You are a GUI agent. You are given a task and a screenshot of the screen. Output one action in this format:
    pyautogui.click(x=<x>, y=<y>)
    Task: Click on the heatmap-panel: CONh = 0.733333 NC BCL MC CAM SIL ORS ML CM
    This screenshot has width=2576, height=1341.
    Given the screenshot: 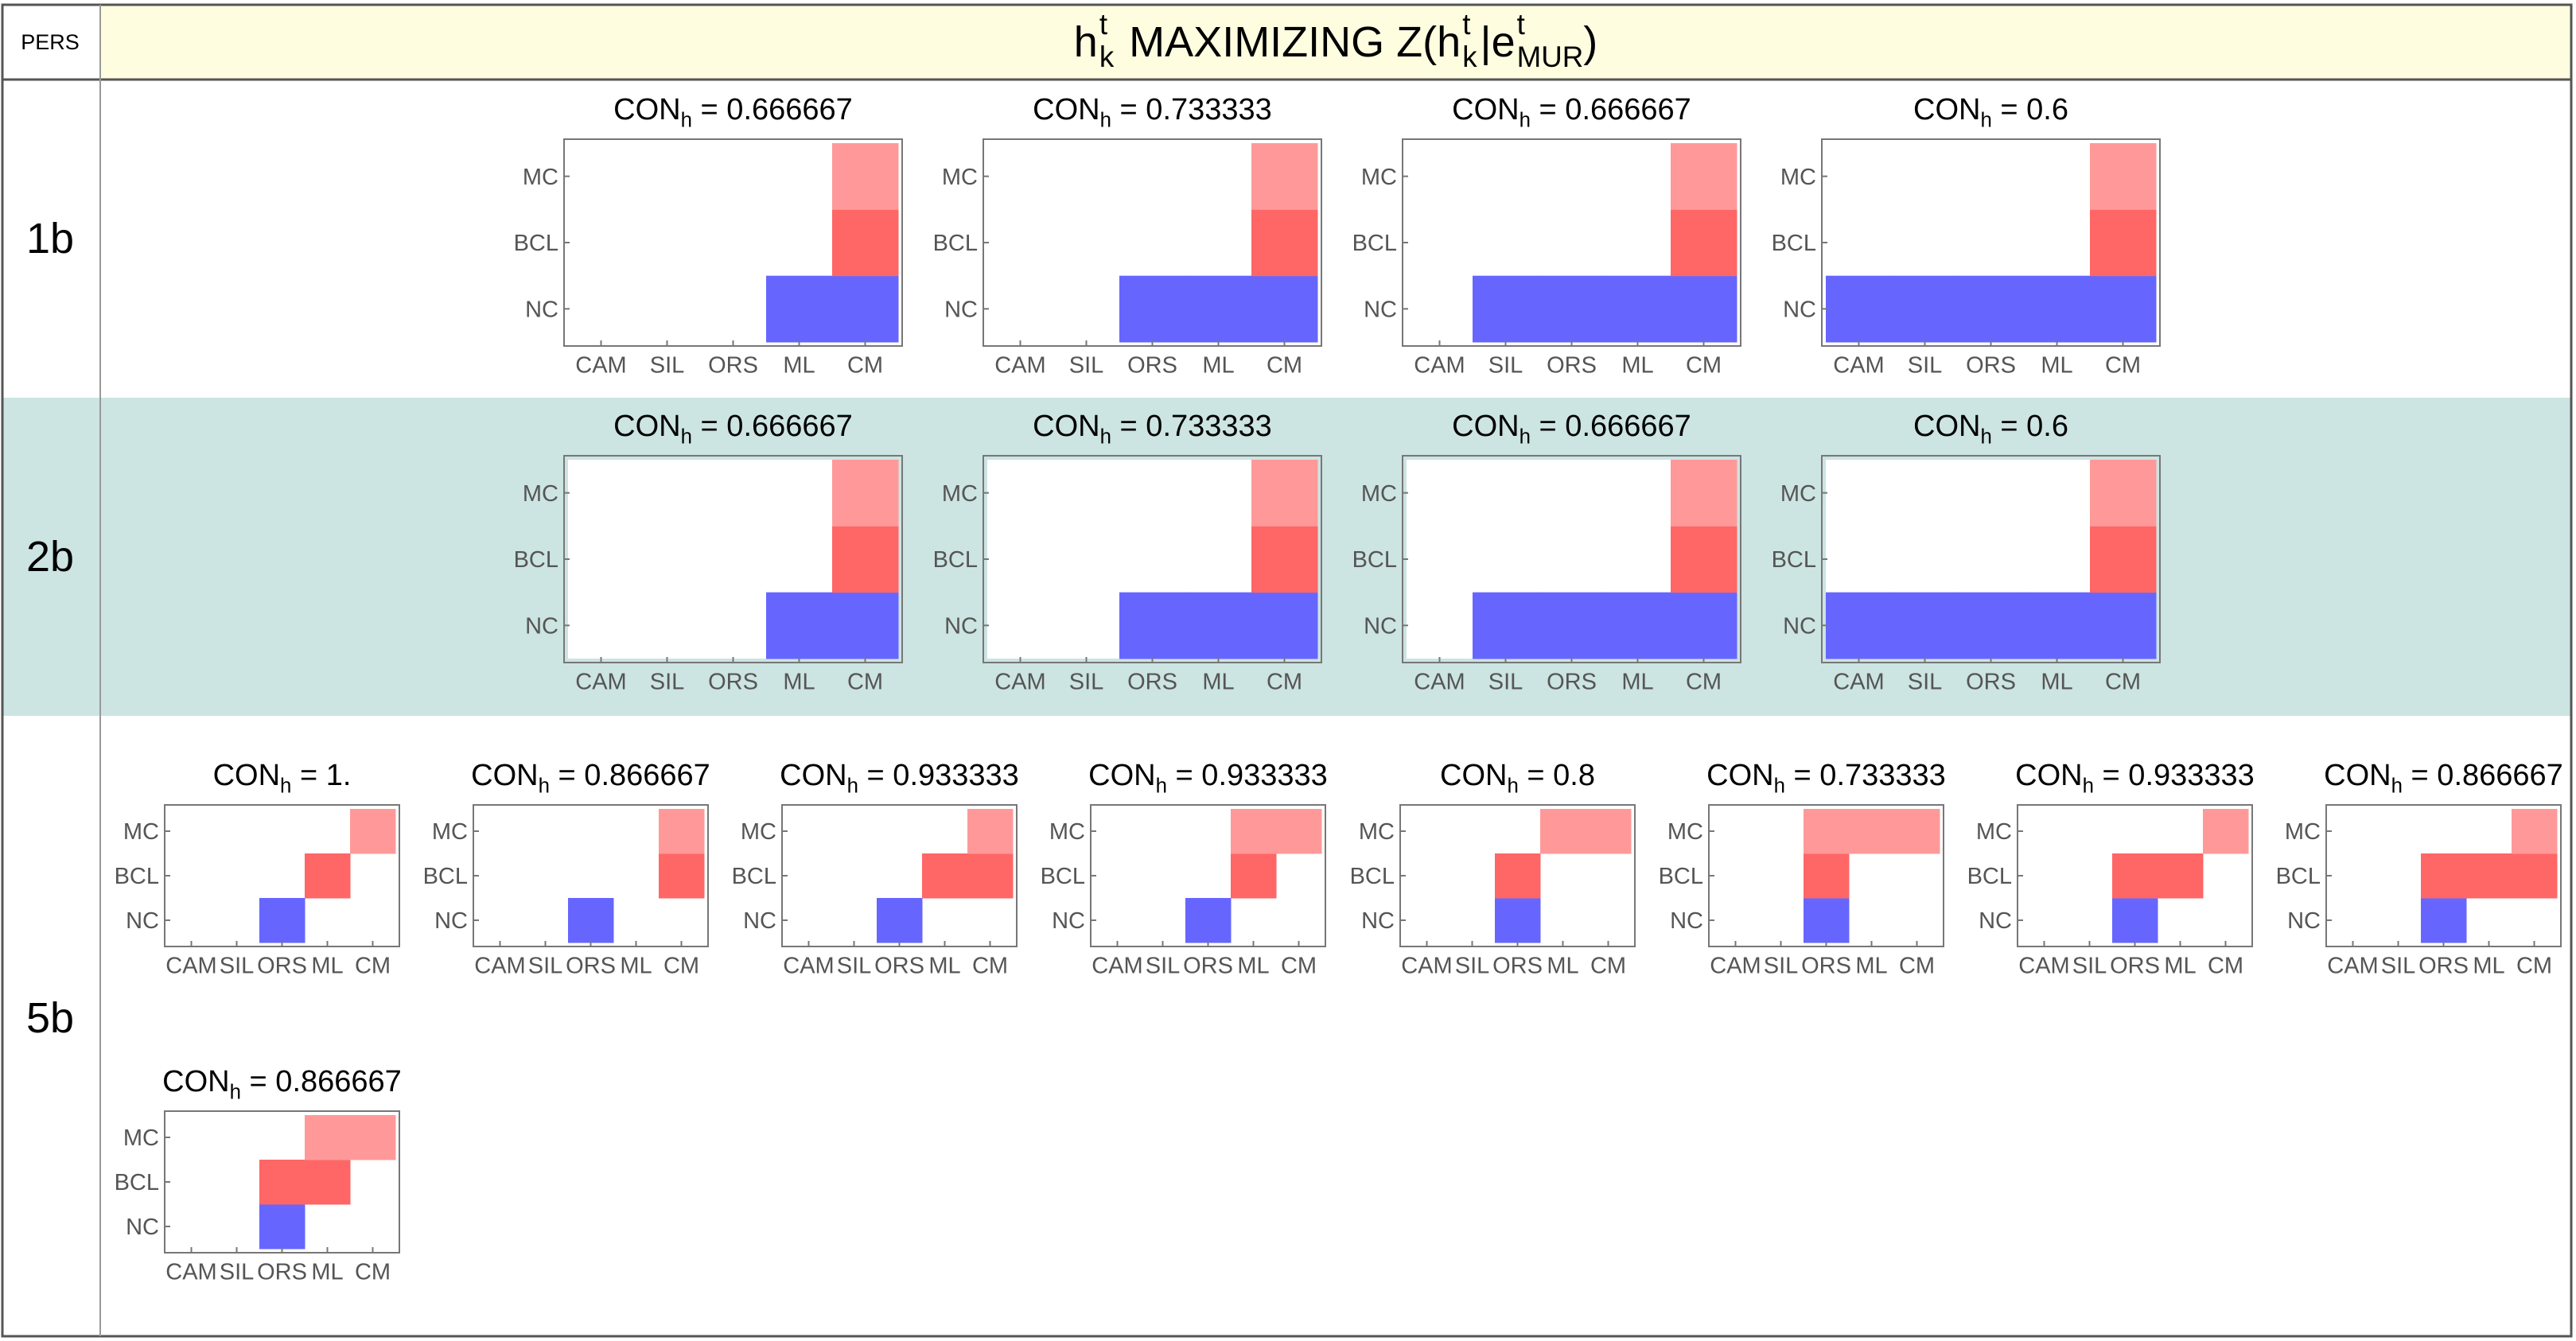 What is the action you would take?
    pyautogui.click(x=1803, y=868)
    